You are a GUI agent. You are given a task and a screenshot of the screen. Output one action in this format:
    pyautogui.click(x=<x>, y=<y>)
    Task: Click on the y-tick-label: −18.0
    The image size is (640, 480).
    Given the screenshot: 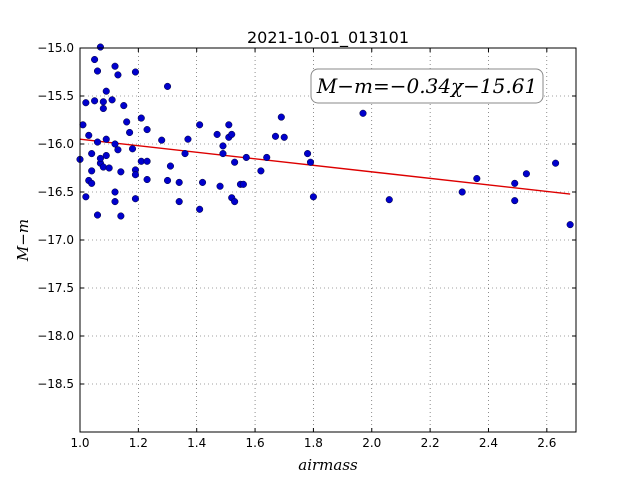 What is the action you would take?
    pyautogui.click(x=55, y=336)
    